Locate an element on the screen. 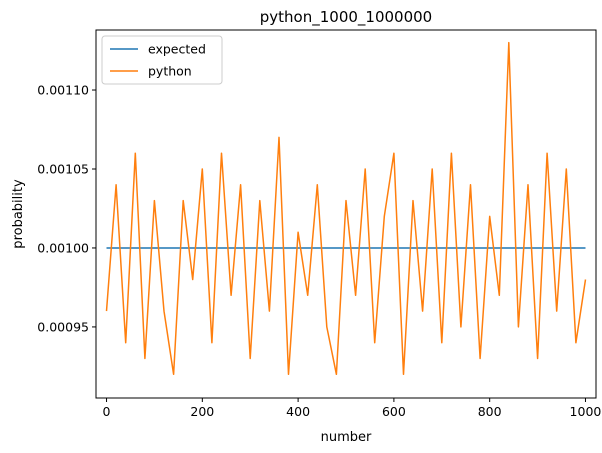 This screenshot has width=602, height=453. x-tick-label: 200 is located at coordinates (202, 411).